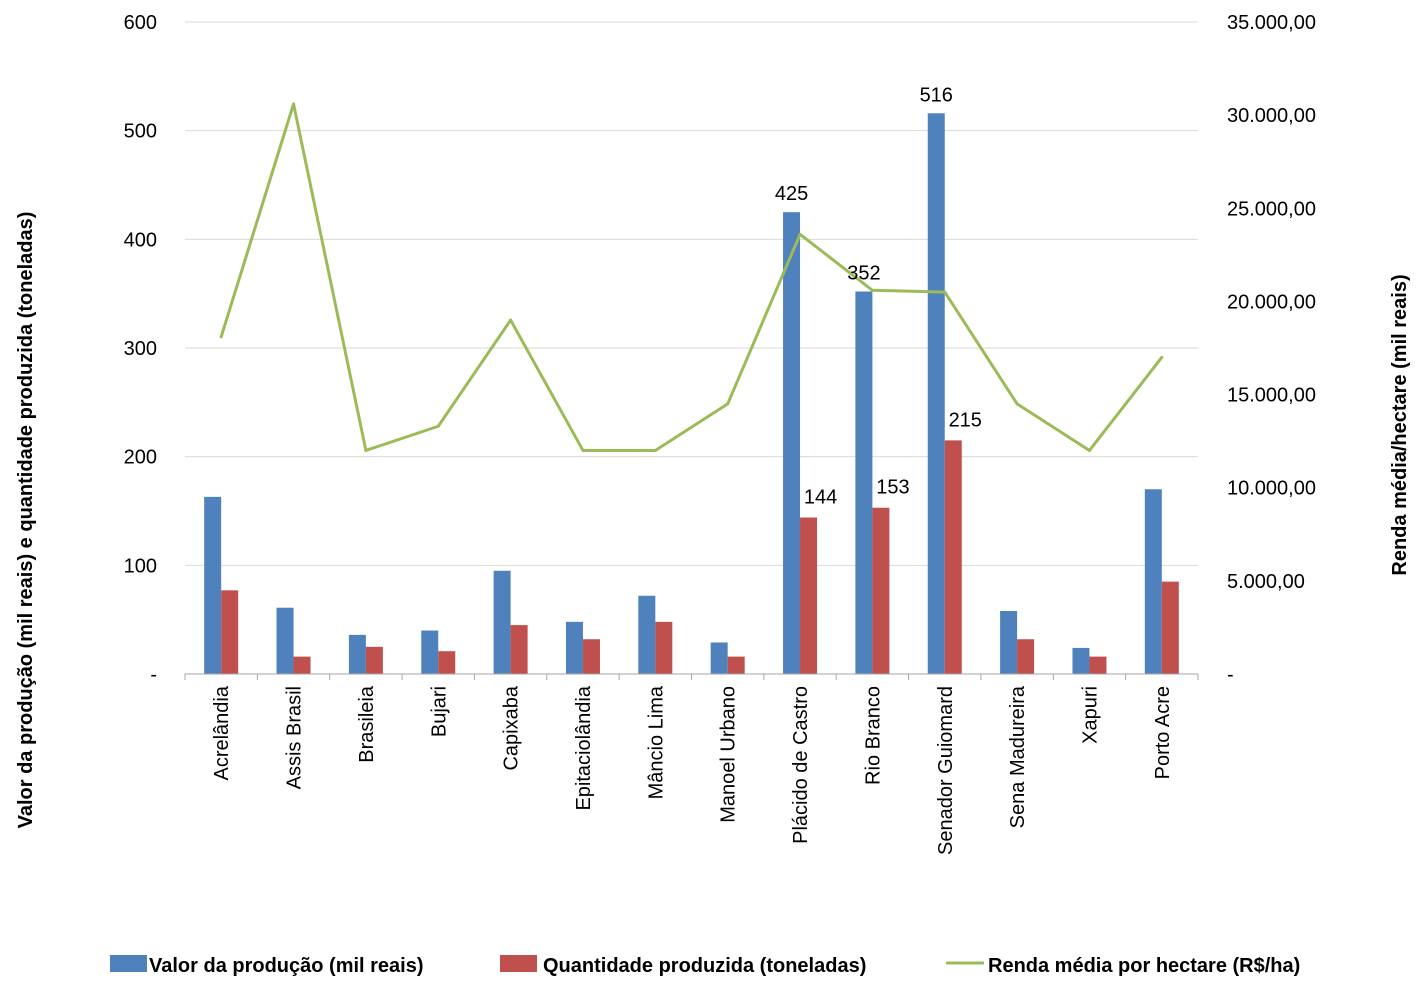  I want to click on legend-swatch-valor, so click(128, 963).